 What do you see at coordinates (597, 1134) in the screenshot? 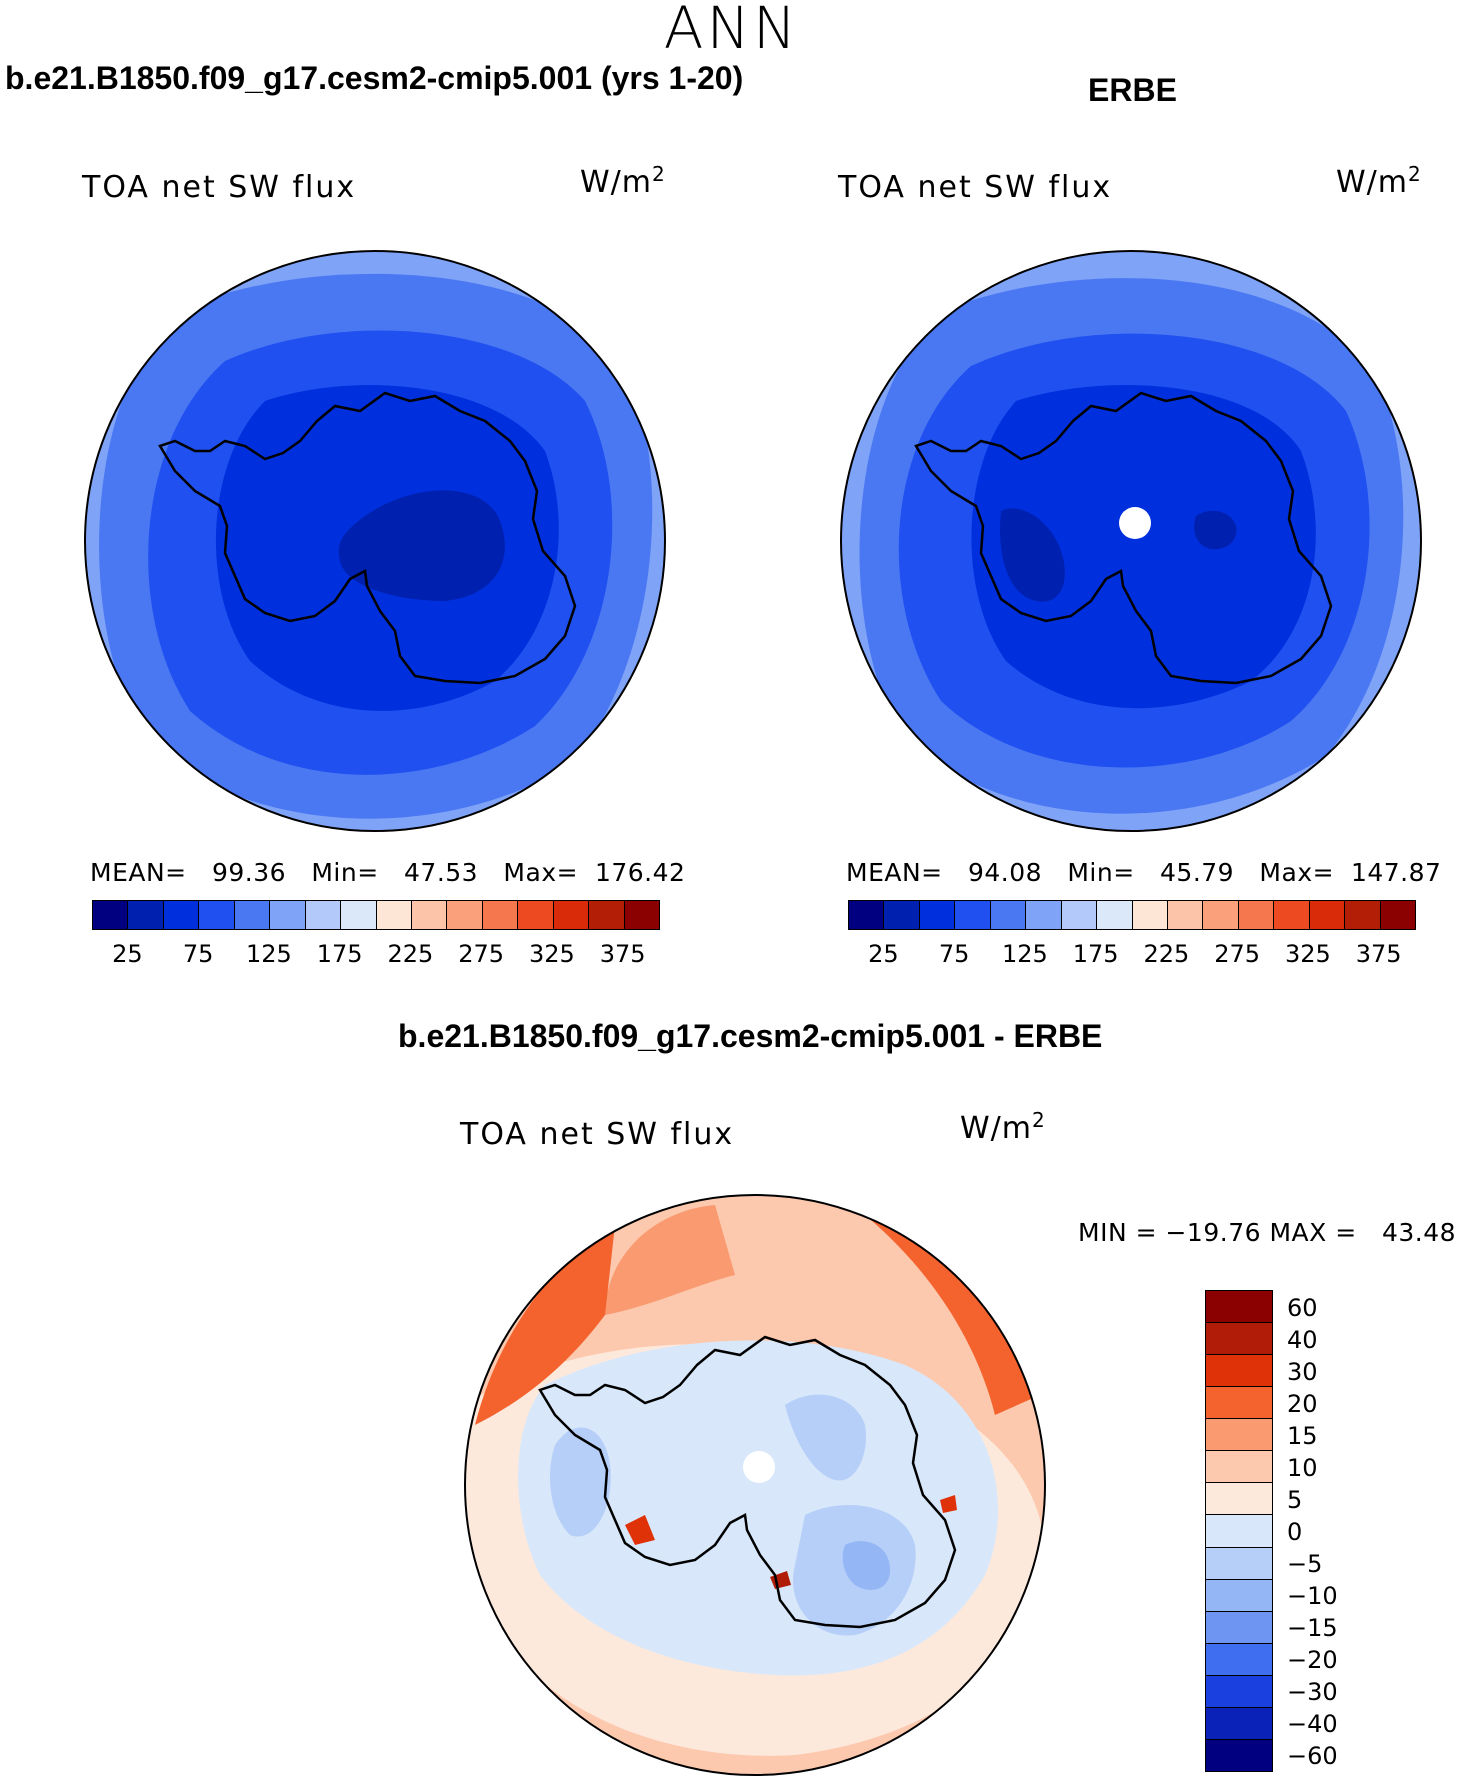
I see `diff-variable-label: TOA net SW flux` at bounding box center [597, 1134].